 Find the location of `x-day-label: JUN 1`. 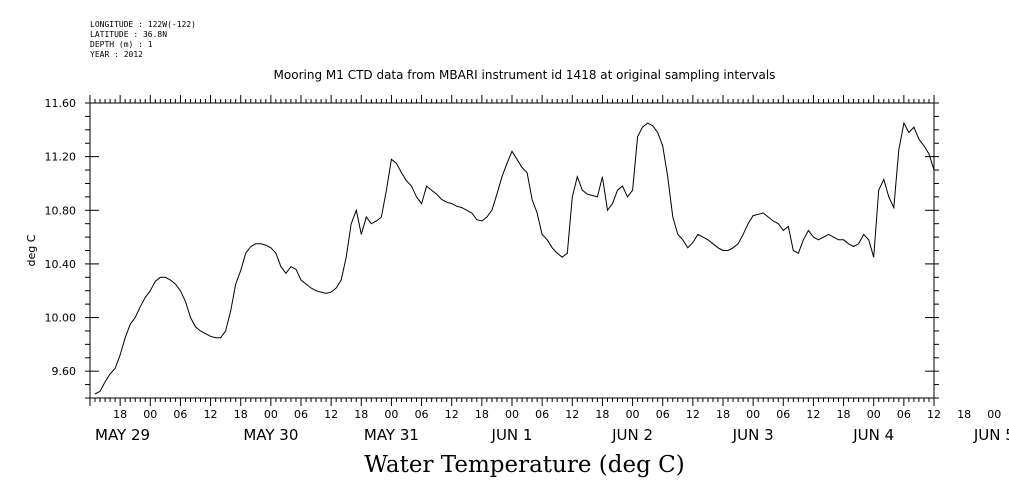

x-day-label: JUN 1 is located at coordinates (512, 435).